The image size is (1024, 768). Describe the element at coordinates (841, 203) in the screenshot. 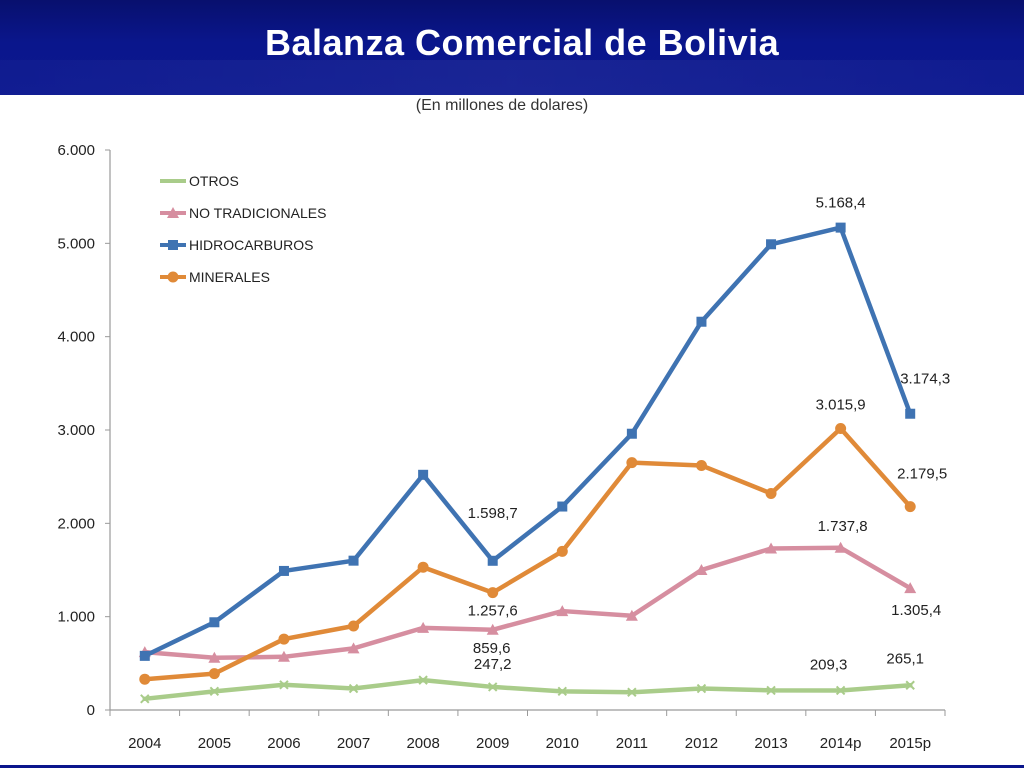

I see `data-label: 5.168,4` at that location.